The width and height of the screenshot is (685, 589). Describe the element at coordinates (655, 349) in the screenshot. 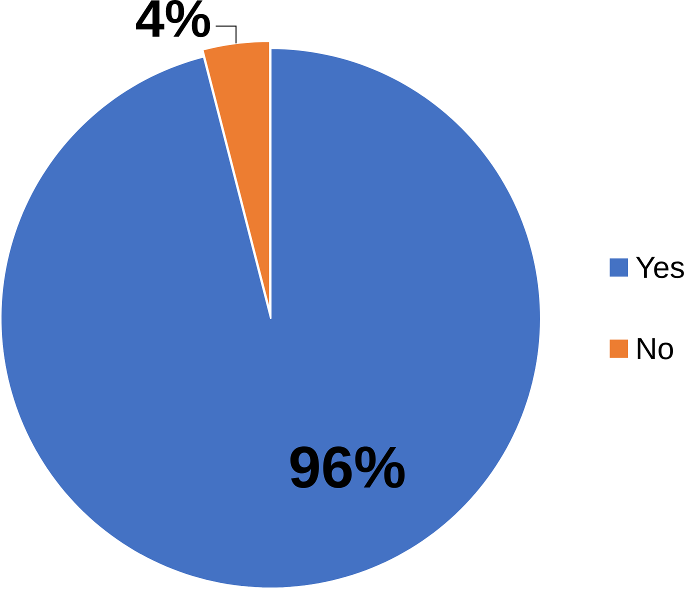

I see `legend-label: No` at that location.